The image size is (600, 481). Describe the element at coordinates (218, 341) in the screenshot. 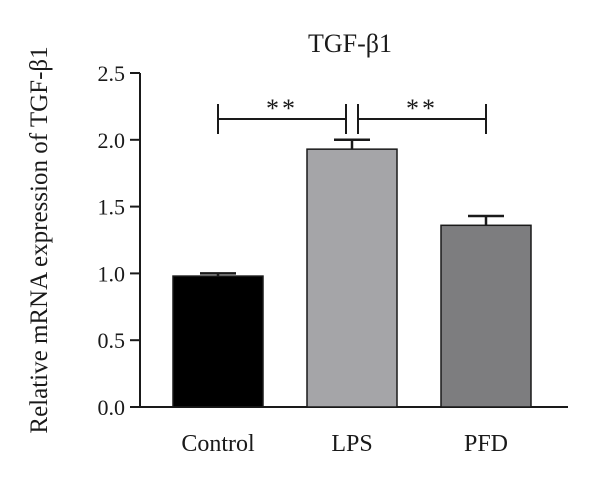

I see `bar-control` at that location.